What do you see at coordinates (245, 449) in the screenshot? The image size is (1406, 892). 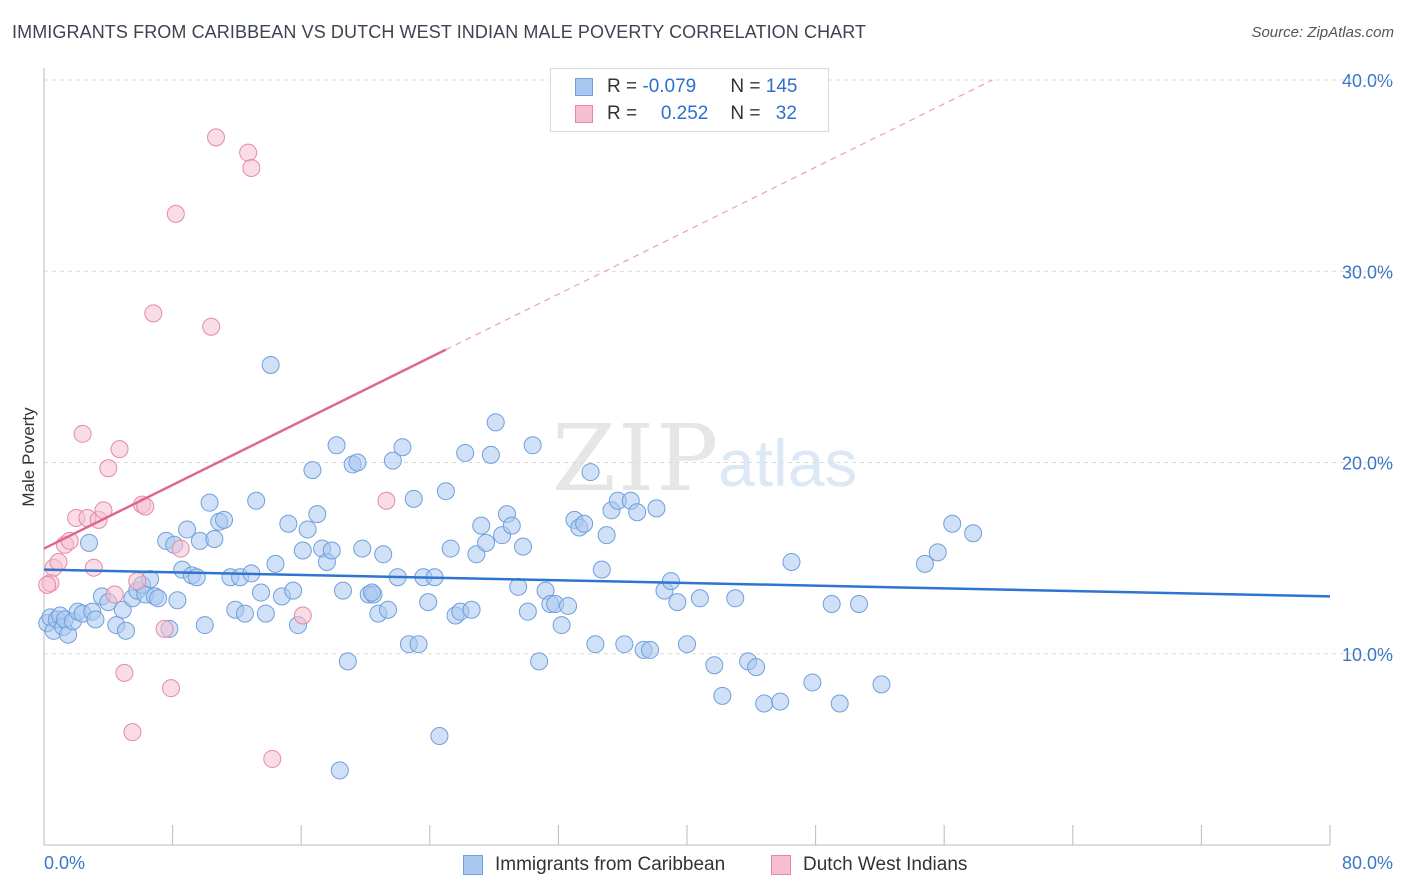 I see `dutch-trend-line` at bounding box center [245, 449].